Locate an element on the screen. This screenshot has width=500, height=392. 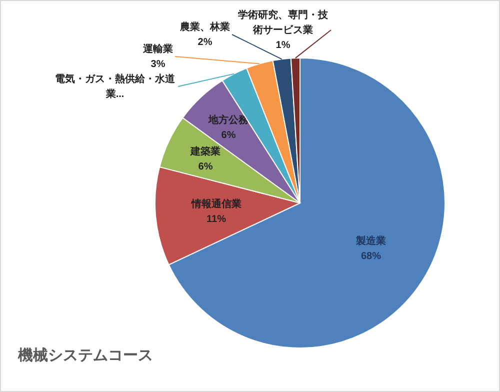
slice-label: 製造業 is located at coordinates (370, 241).